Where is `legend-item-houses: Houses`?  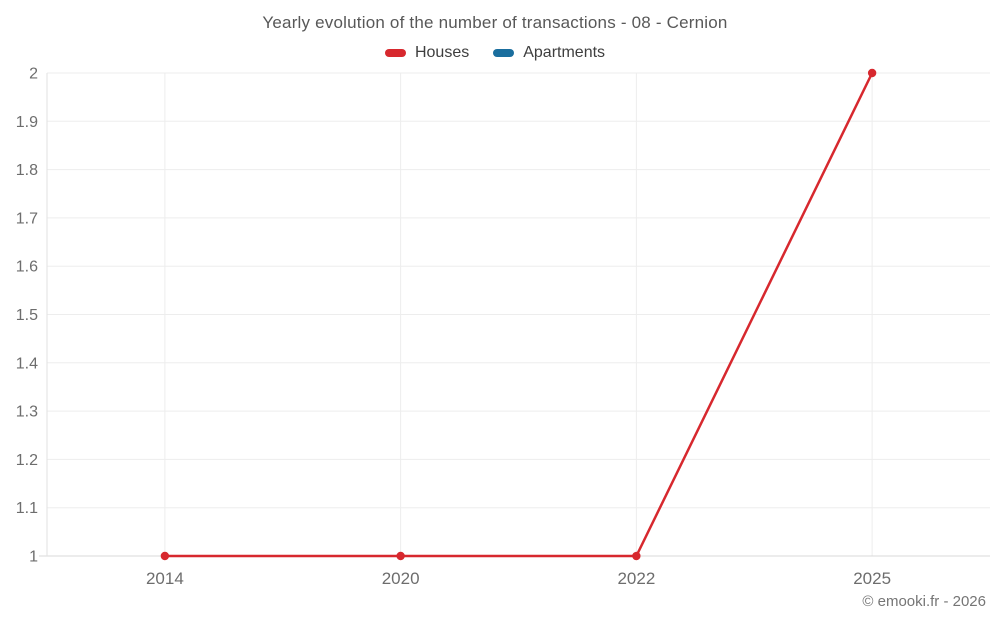 legend-item-houses: Houses is located at coordinates (427, 53).